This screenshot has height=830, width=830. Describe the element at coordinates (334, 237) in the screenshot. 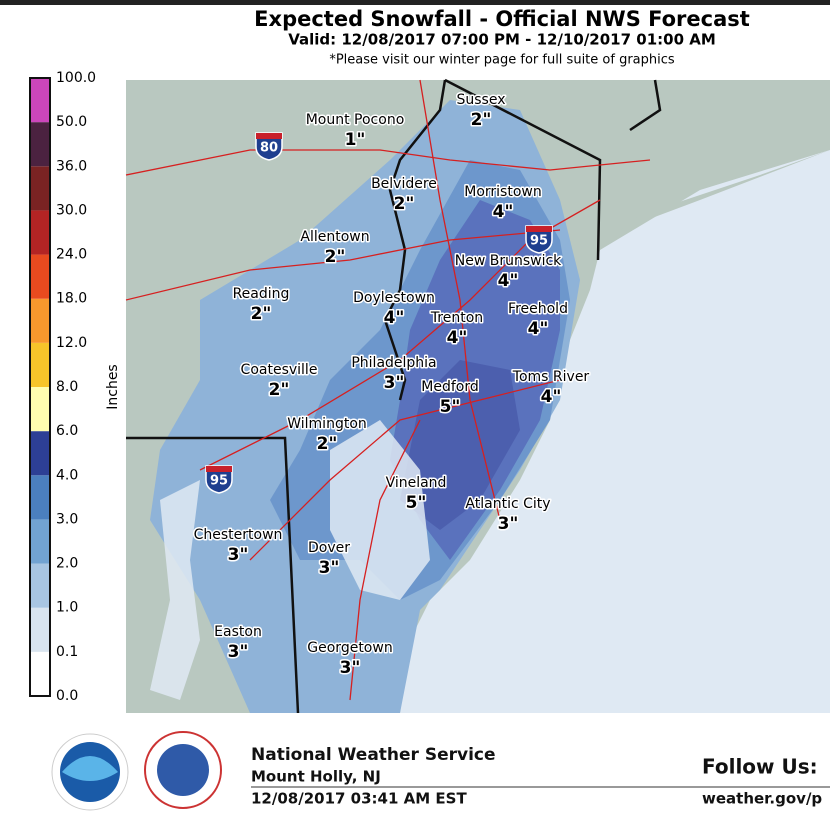

I see `city-name: Allentown` at that location.